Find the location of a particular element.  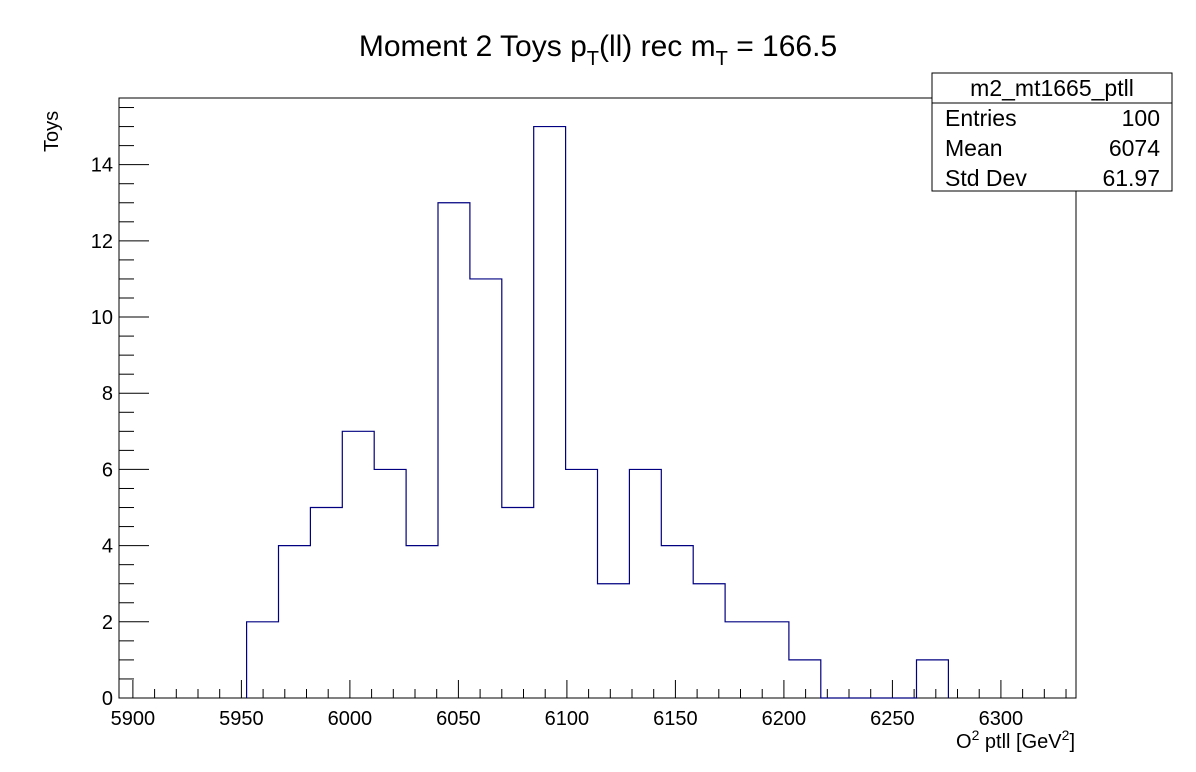

chart-title-sub2: T is located at coordinates (722, 59).